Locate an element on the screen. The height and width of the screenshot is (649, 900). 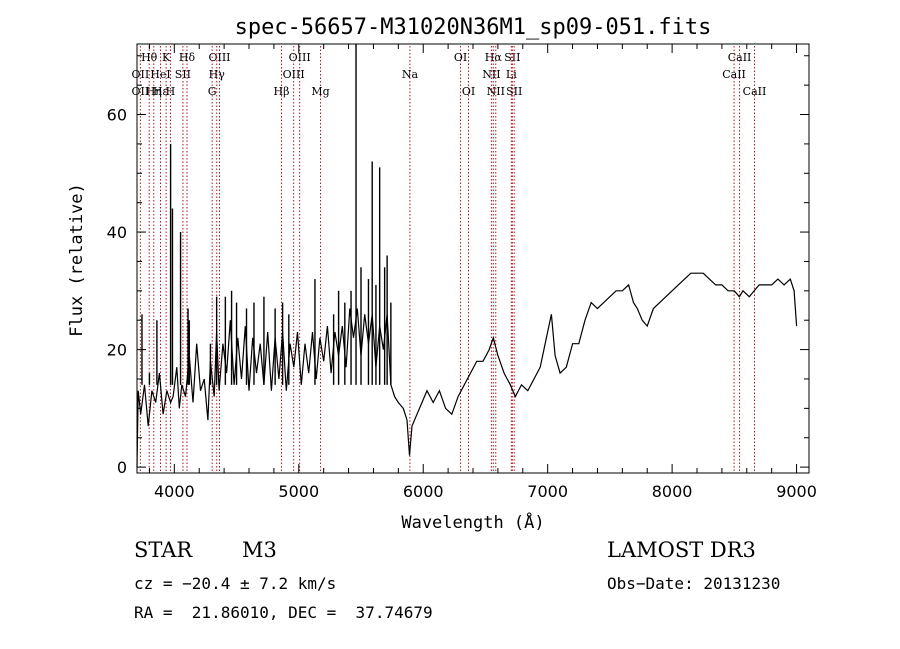
line-marker-label: Hε is located at coordinates (161, 91).